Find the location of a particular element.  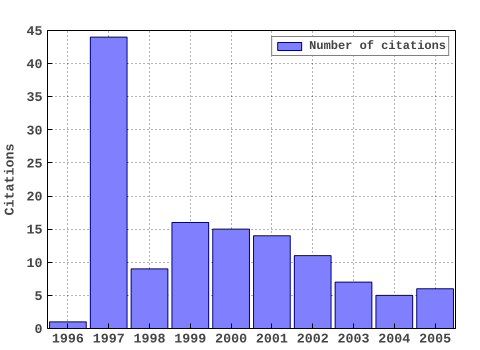

y-tick-label: 35 is located at coordinates (34, 98).